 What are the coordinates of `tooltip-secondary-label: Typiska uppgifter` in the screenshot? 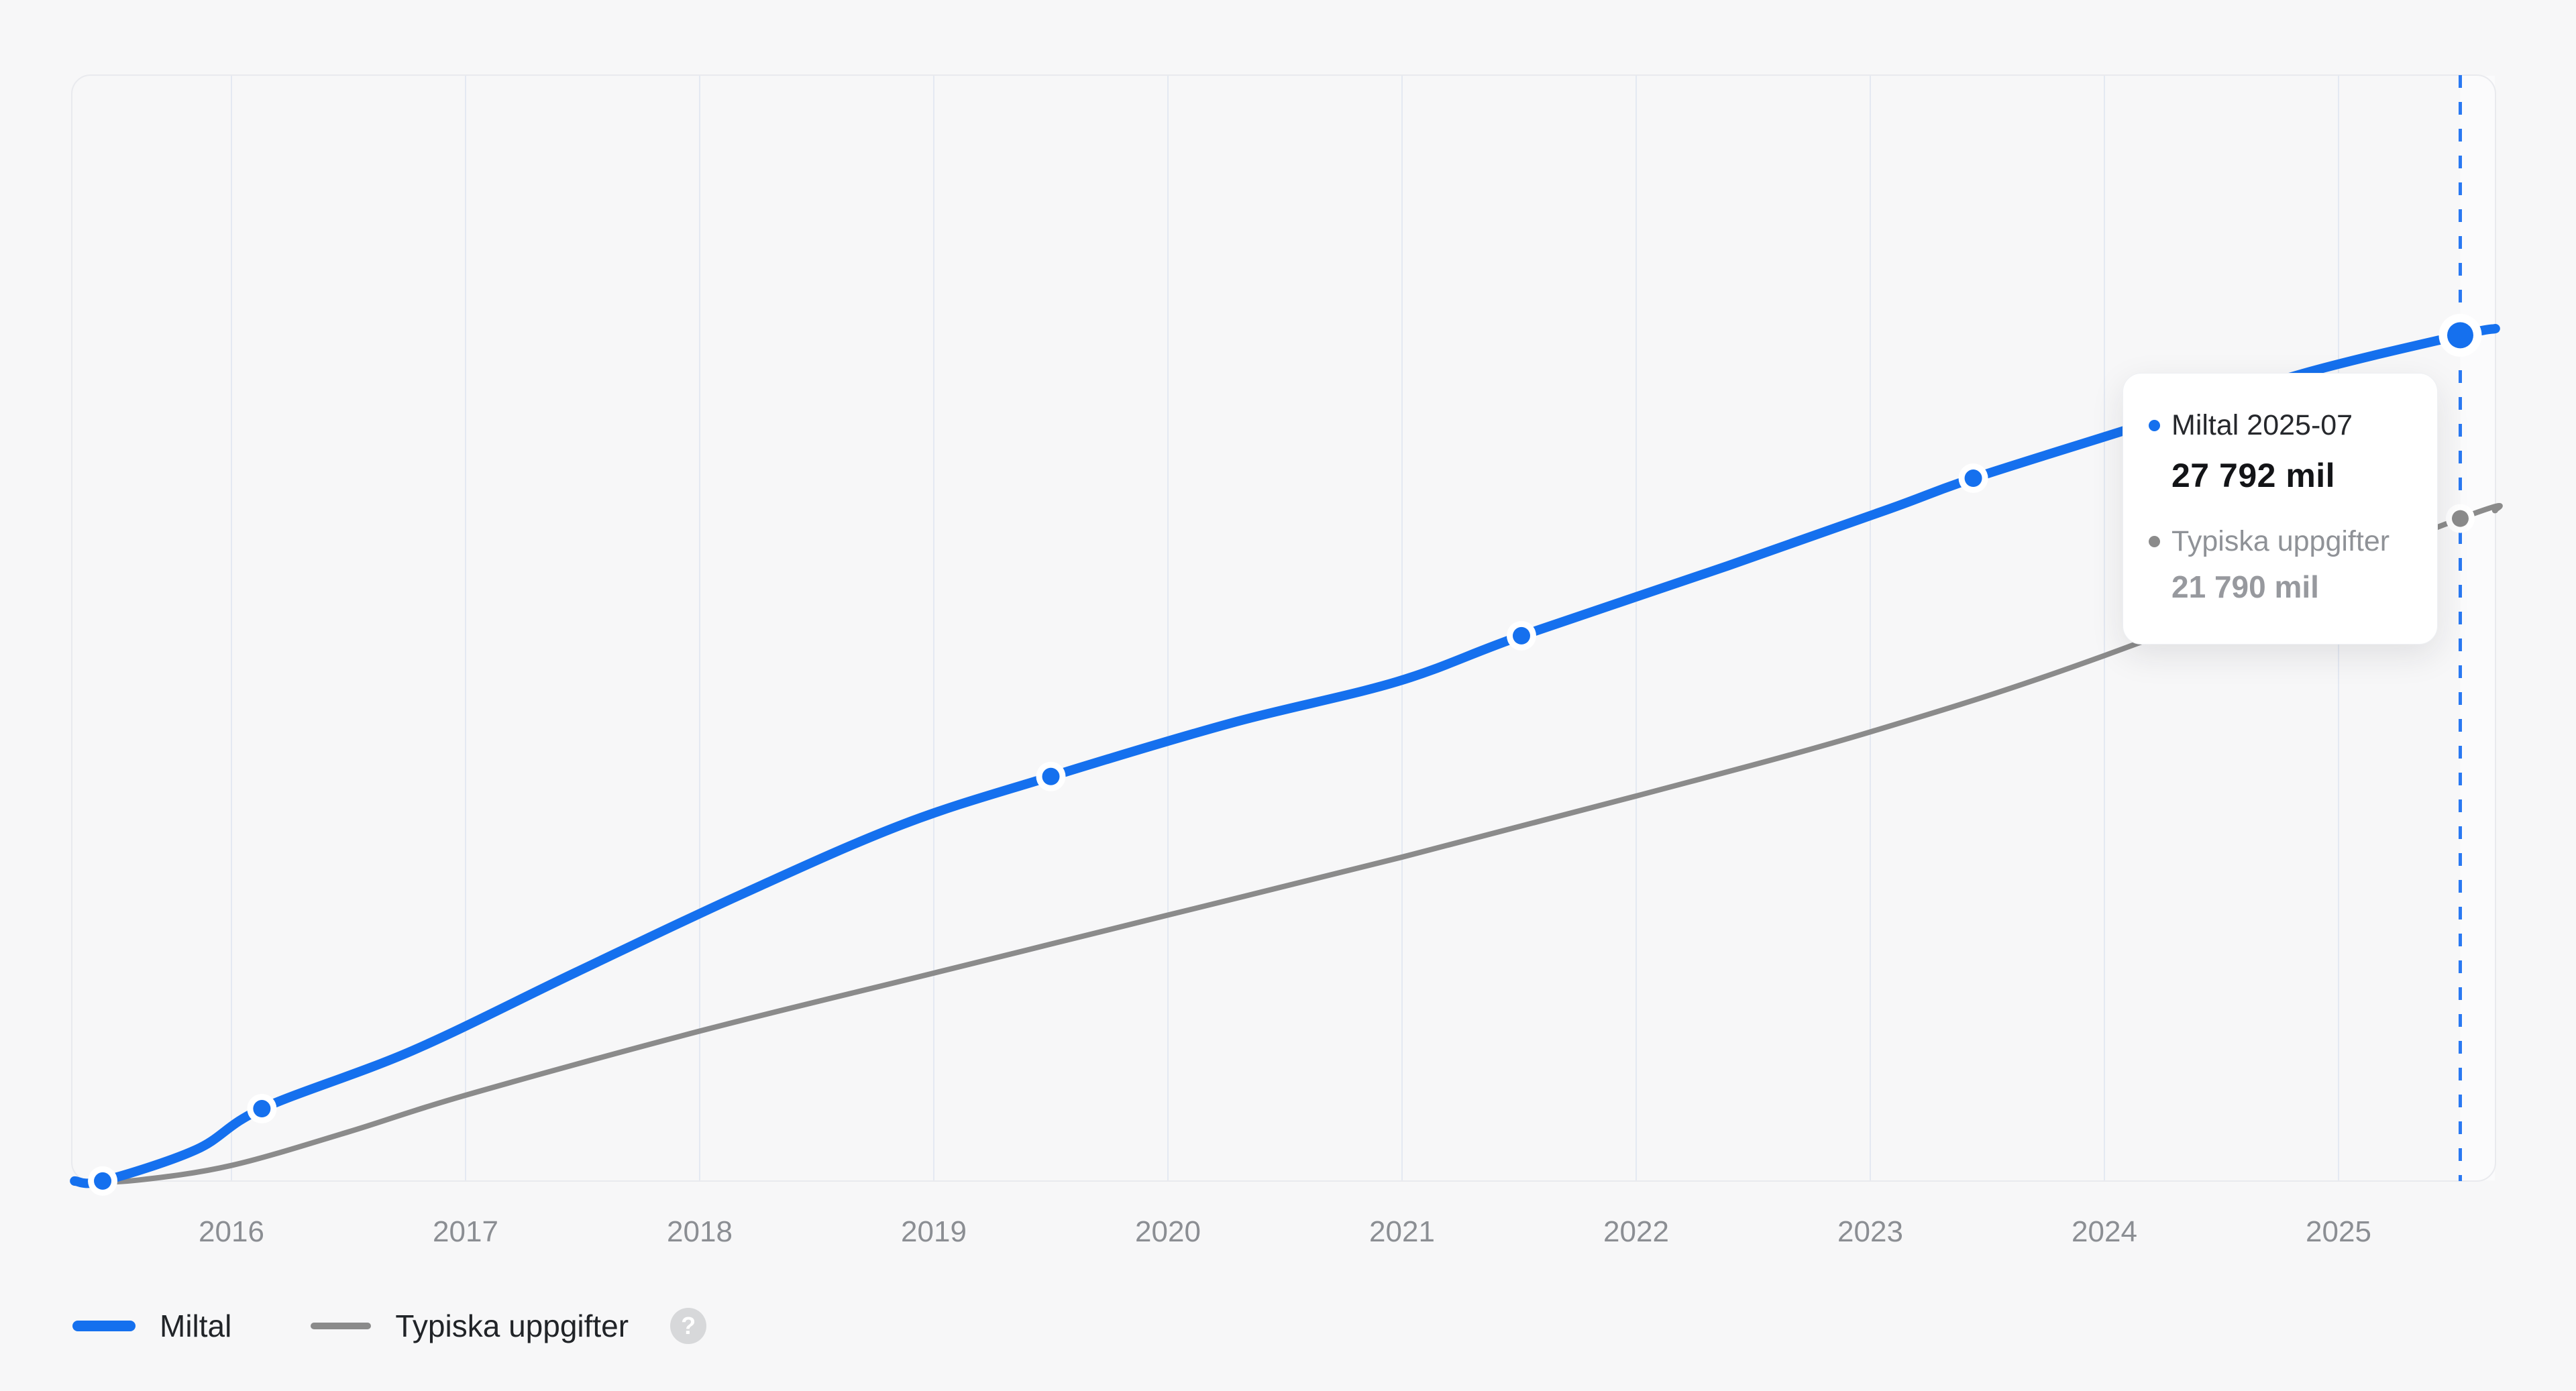 It's located at (2280, 542).